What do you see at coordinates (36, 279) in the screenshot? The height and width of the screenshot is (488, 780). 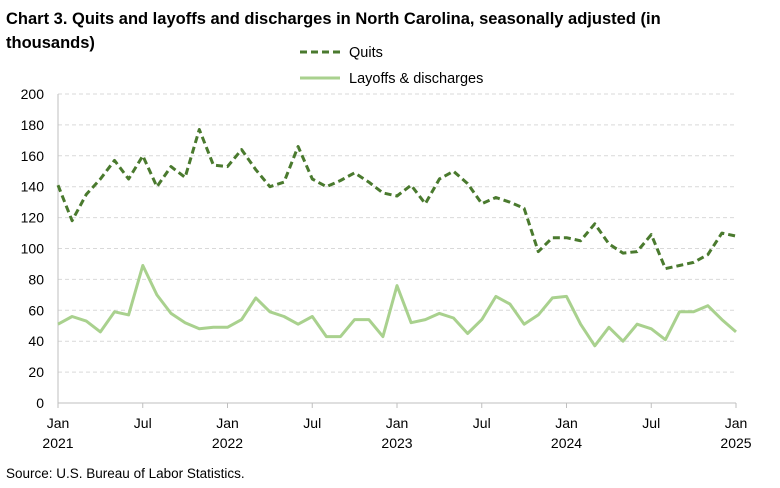 I see `y-tick-label-80: 80` at bounding box center [36, 279].